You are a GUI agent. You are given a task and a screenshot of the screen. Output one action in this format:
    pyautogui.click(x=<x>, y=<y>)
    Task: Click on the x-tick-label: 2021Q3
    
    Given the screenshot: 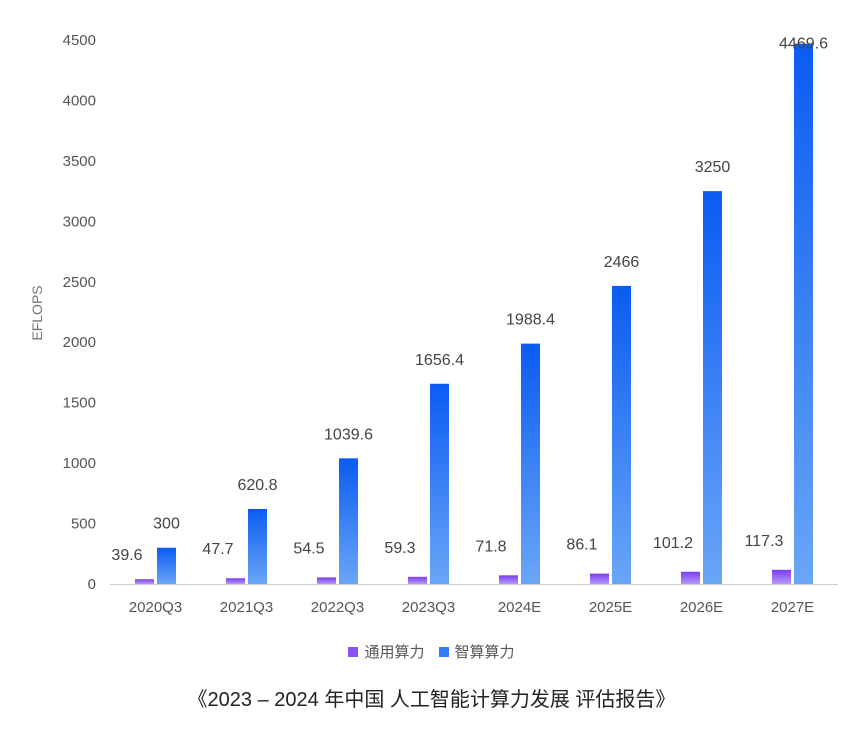 What is the action you would take?
    pyautogui.click(x=246, y=607)
    